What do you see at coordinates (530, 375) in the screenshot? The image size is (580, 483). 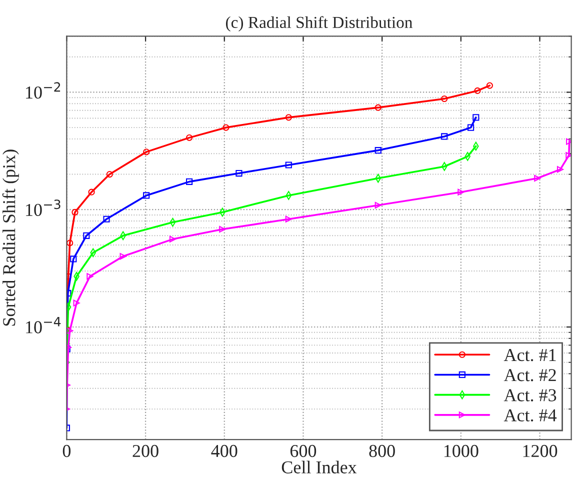 I see `legend-label: Act. #2` at bounding box center [530, 375].